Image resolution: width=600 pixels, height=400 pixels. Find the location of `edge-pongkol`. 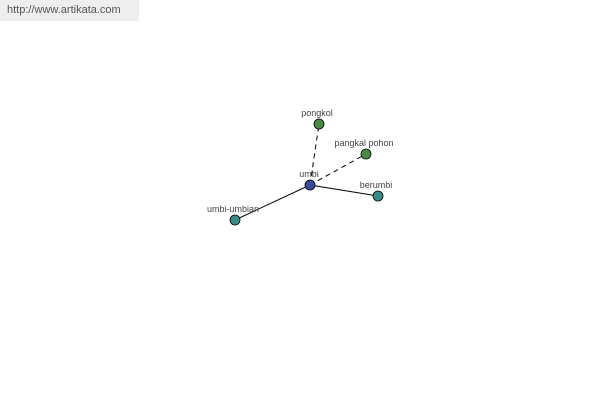

edge-pongkol is located at coordinates (314, 154).